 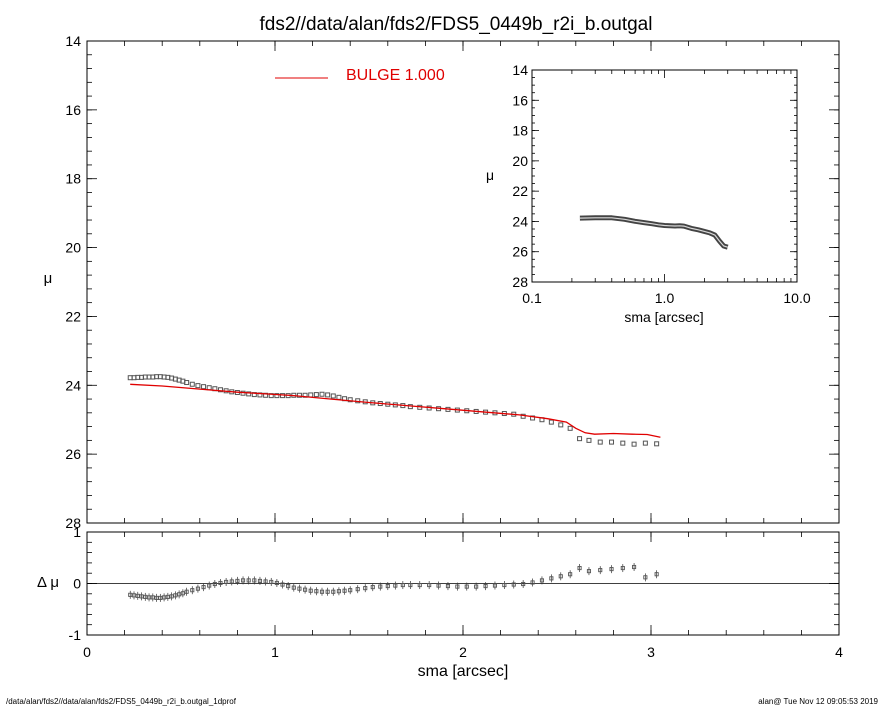 What do you see at coordinates (520, 282) in the screenshot?
I see `inset-y-tick-label: 28` at bounding box center [520, 282].